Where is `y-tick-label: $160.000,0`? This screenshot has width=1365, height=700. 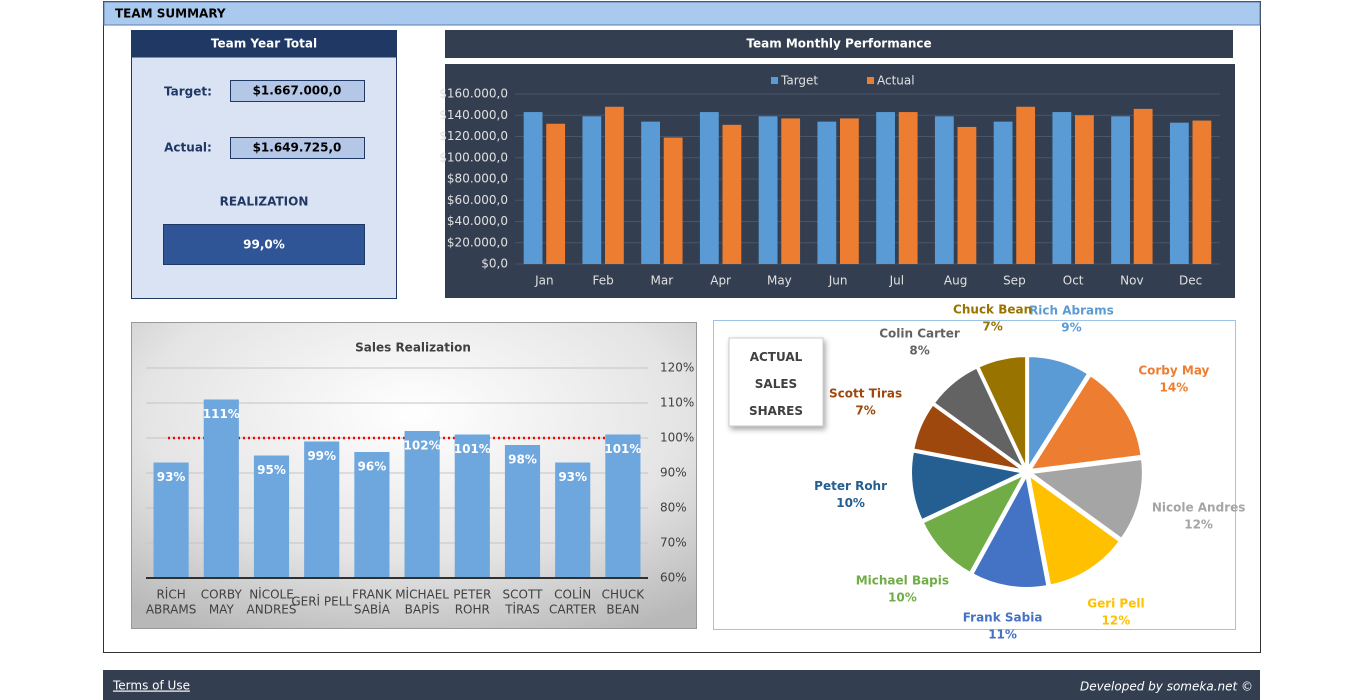 y-tick-label: $160.000,0 is located at coordinates (473, 94).